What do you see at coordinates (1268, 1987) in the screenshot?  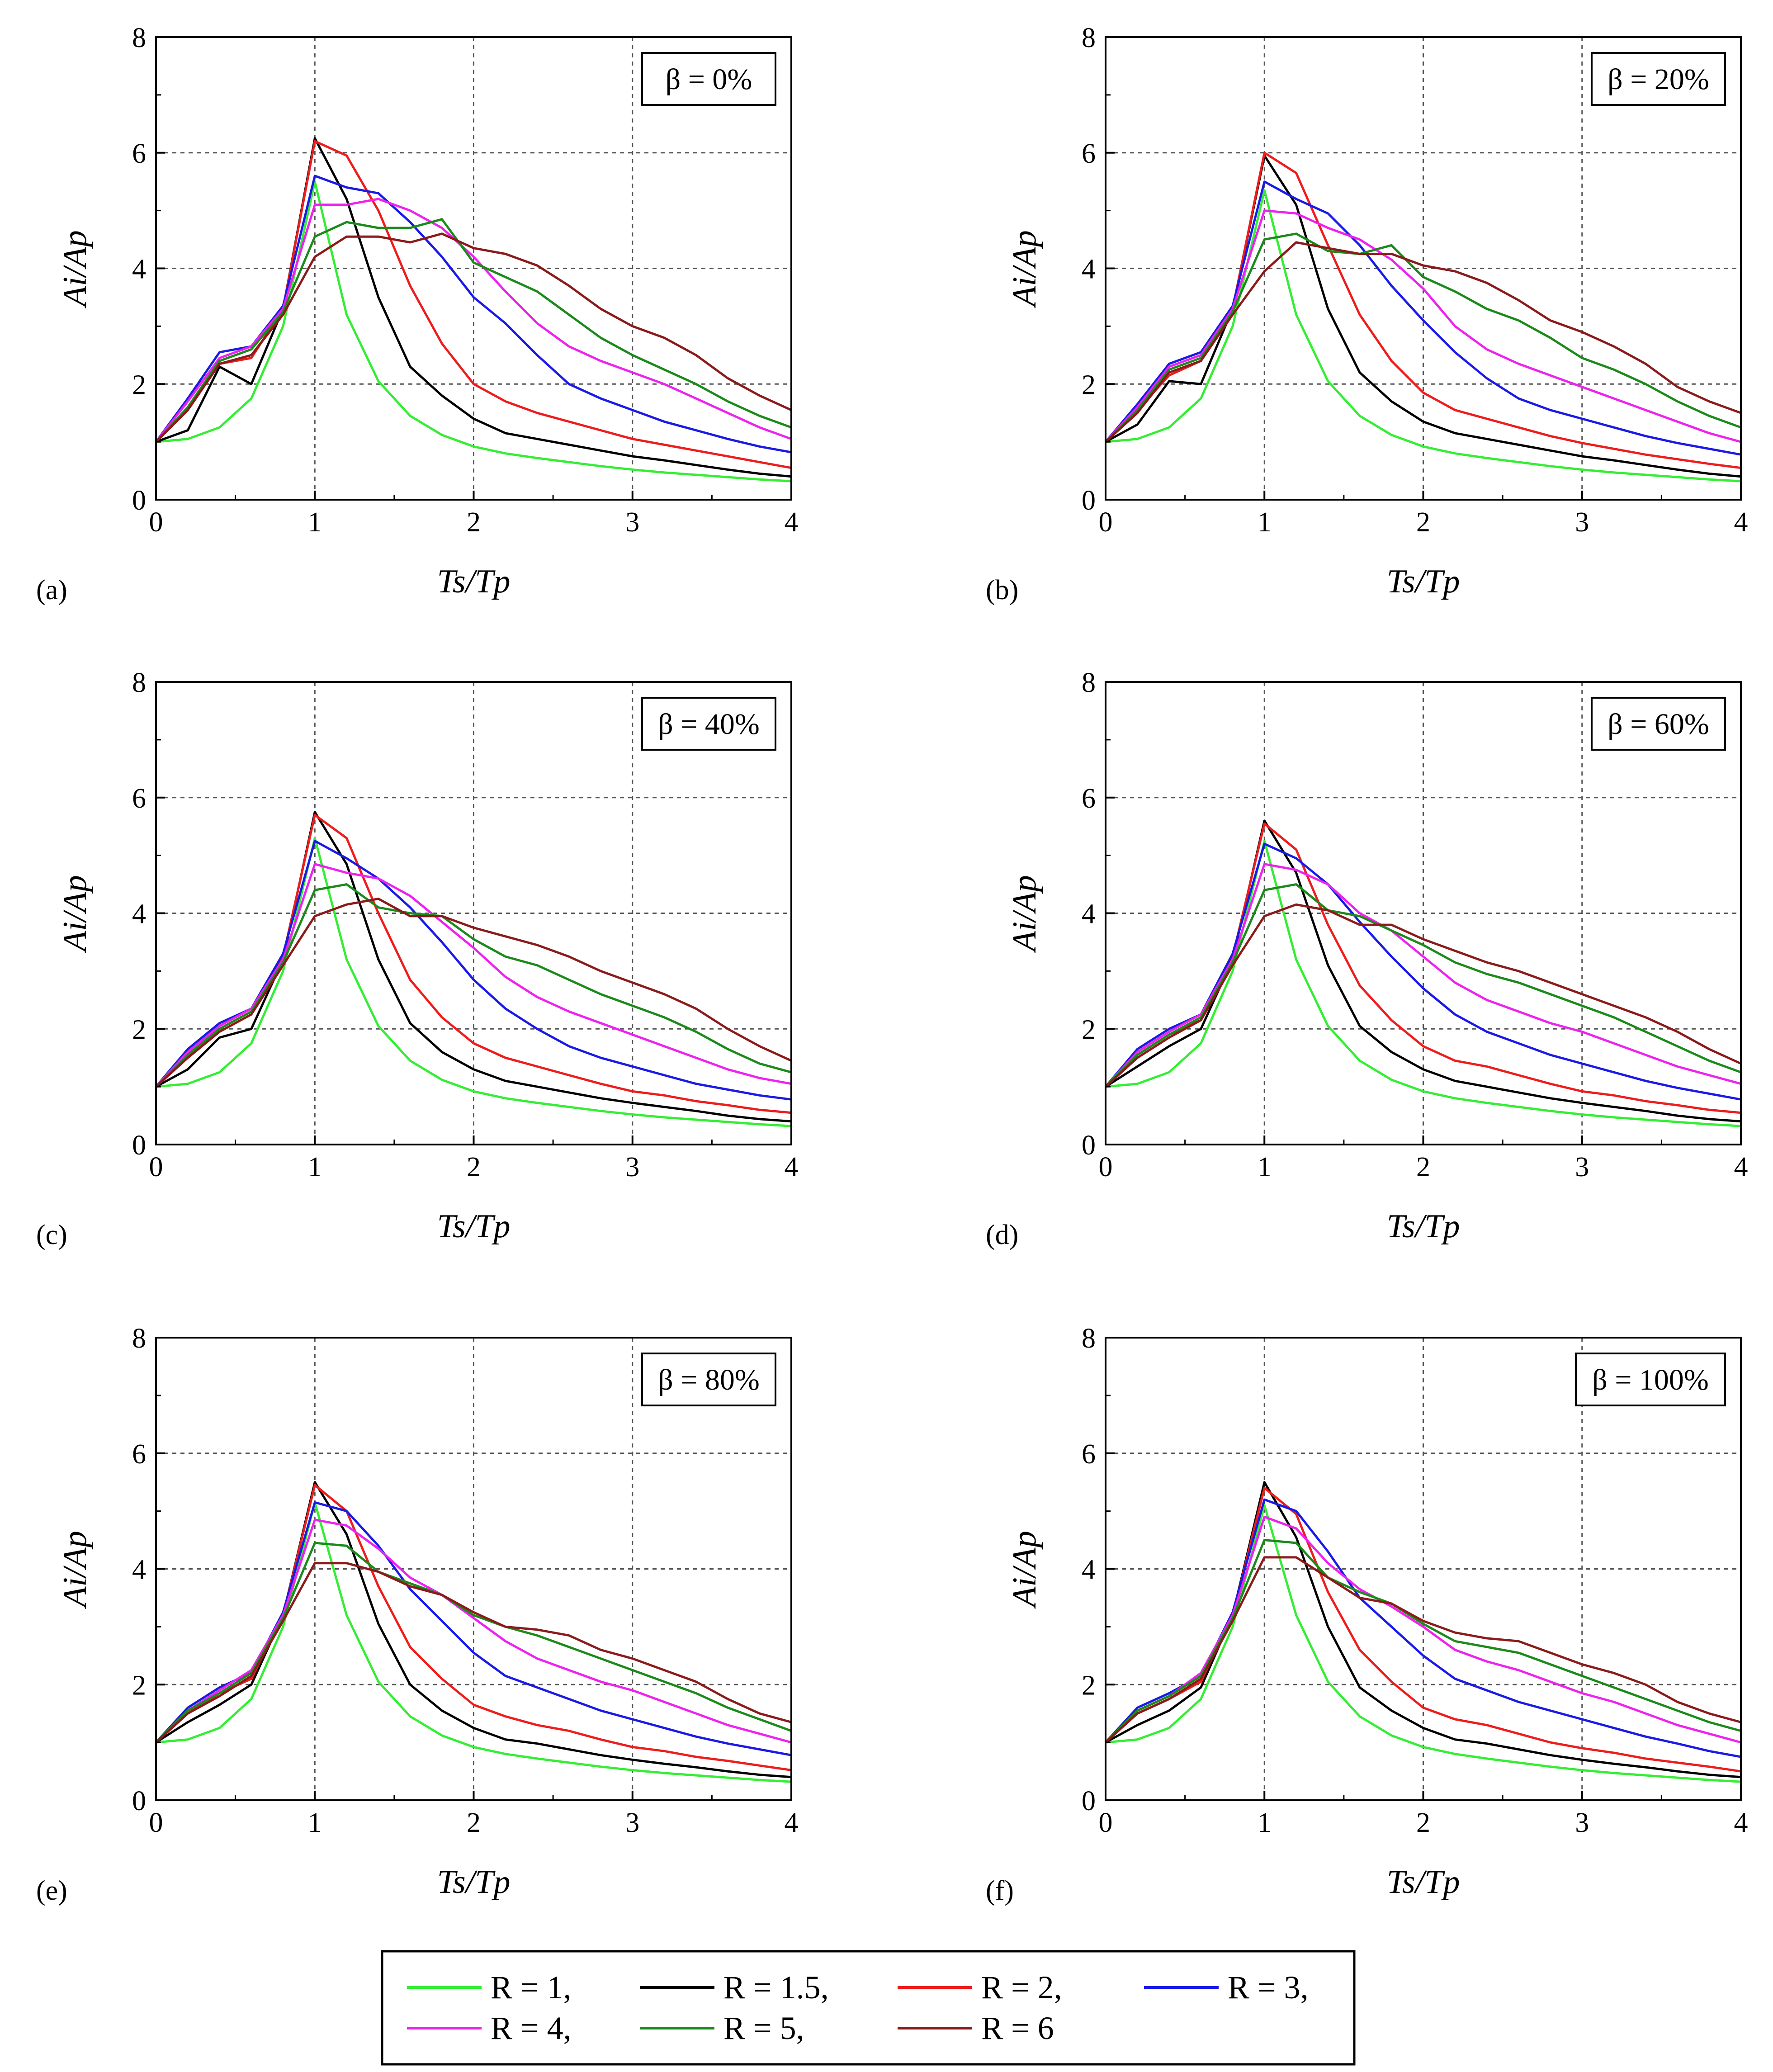 I see `legend-label: R = 3,` at bounding box center [1268, 1987].